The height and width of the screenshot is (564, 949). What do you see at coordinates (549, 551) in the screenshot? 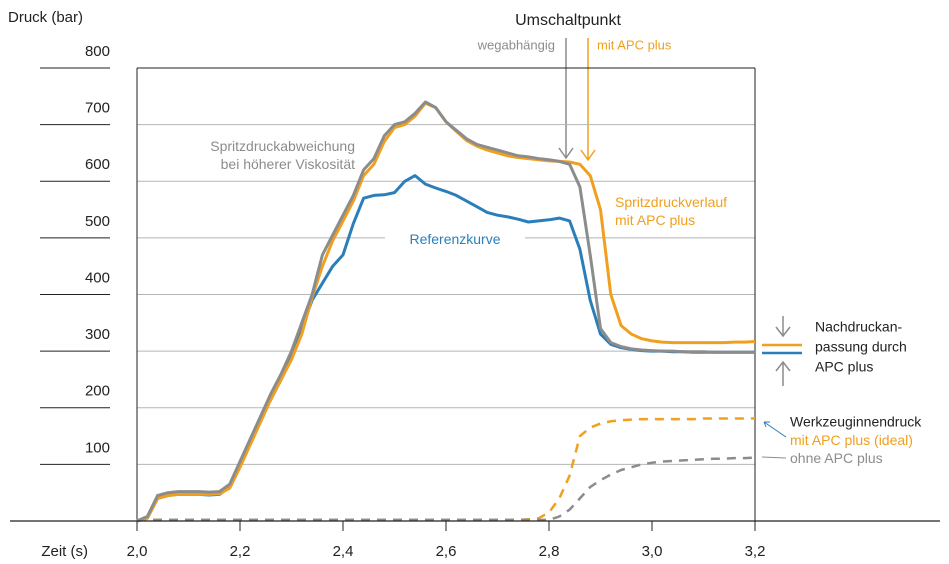
I see `x-tick-label: 2,8` at bounding box center [549, 551].